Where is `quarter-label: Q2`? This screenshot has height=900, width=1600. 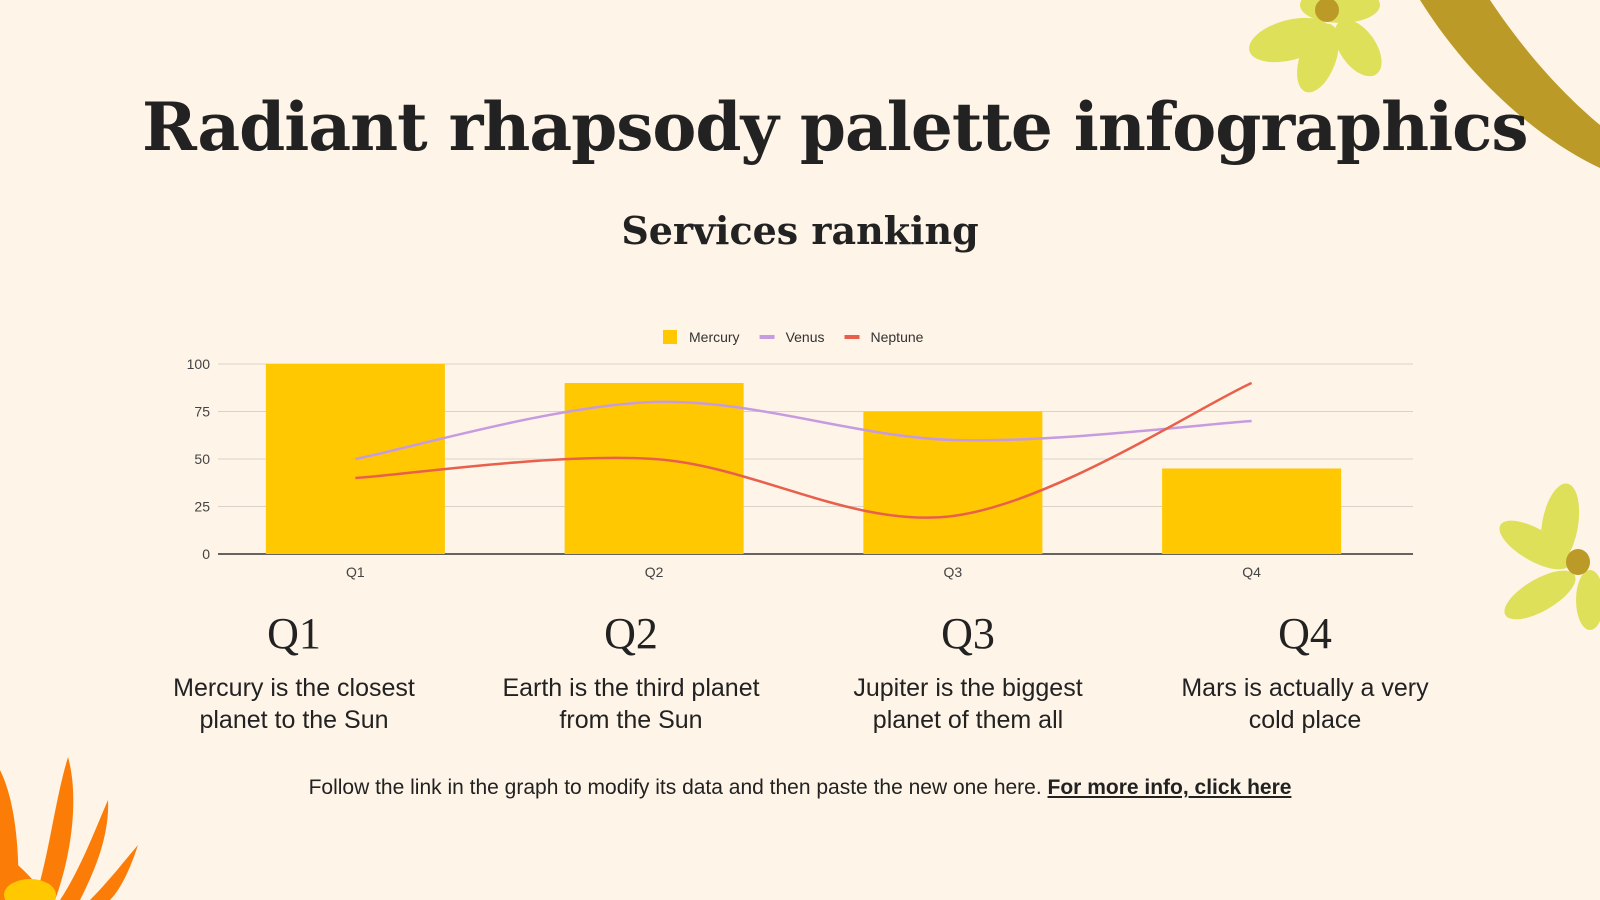 quarter-label: Q2 is located at coordinates (631, 633).